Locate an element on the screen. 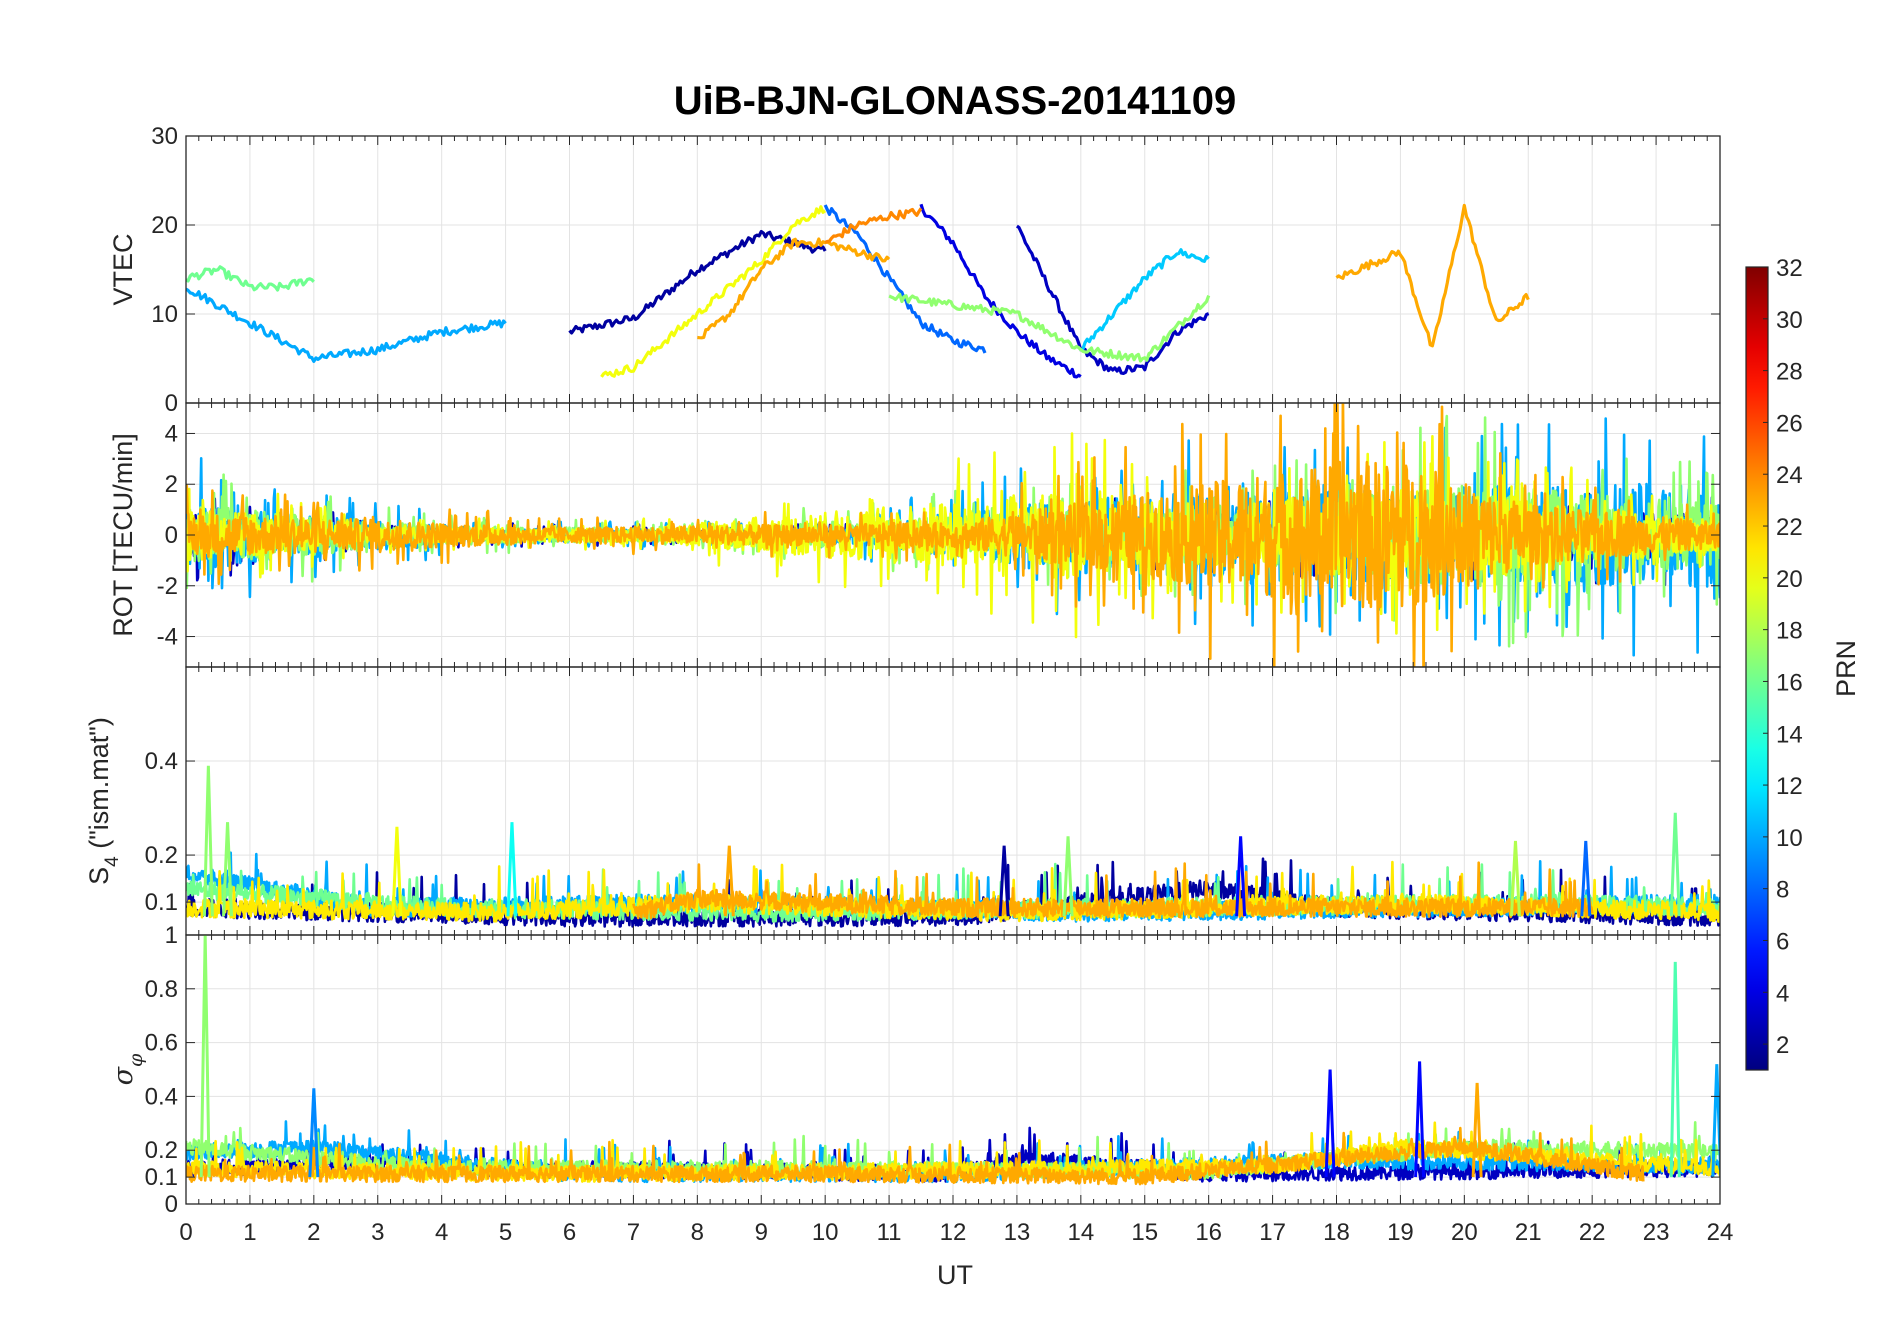  x-tick-label: 0 is located at coordinates (185, 1232).